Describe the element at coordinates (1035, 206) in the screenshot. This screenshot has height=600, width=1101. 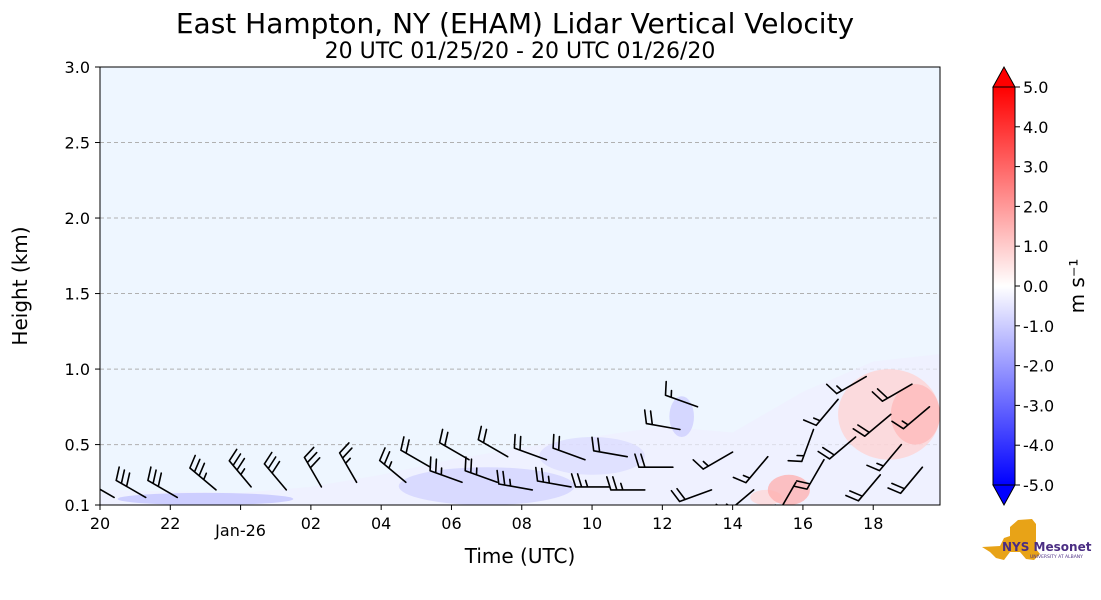
I see `colorbar-tick-label: 2.0` at that location.